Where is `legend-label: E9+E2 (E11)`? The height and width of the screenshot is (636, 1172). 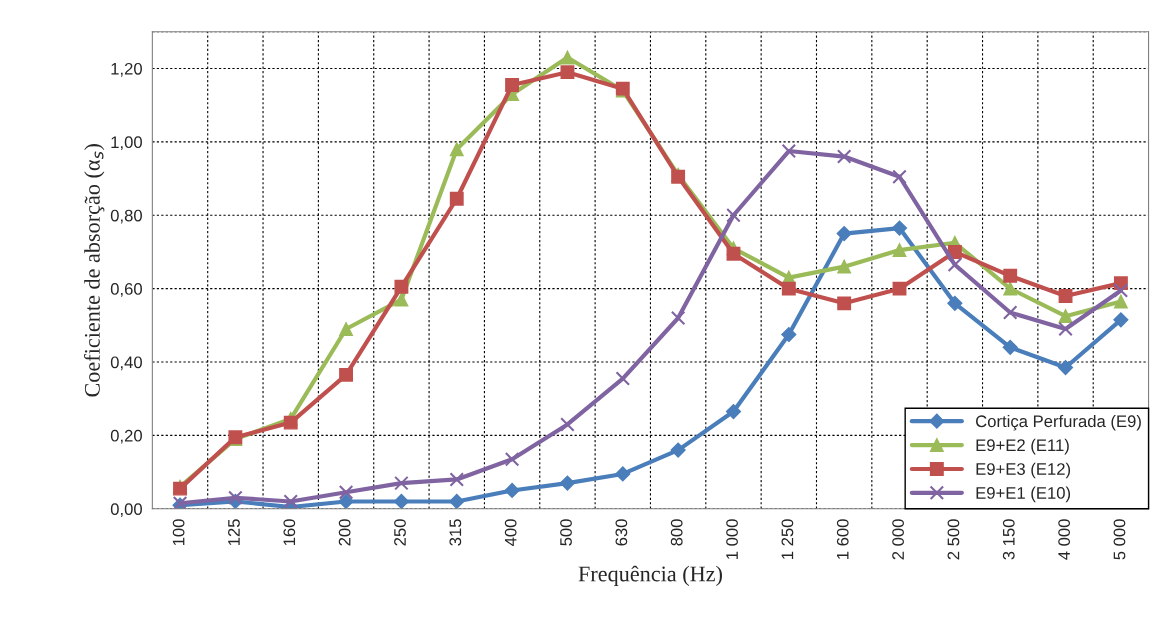
legend-label: E9+E2 (E11) is located at coordinates (1022, 446).